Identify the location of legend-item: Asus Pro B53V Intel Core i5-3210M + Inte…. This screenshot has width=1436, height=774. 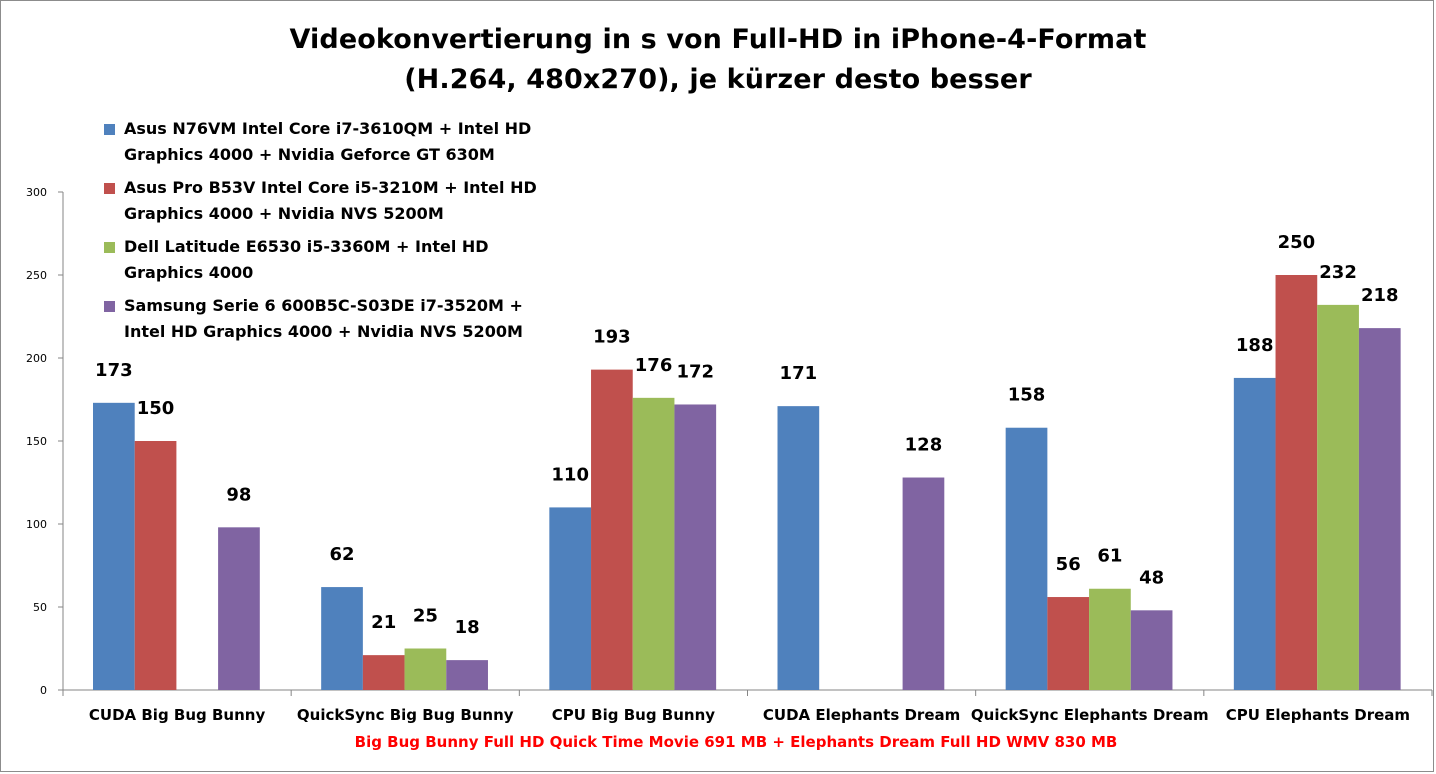
(334, 201).